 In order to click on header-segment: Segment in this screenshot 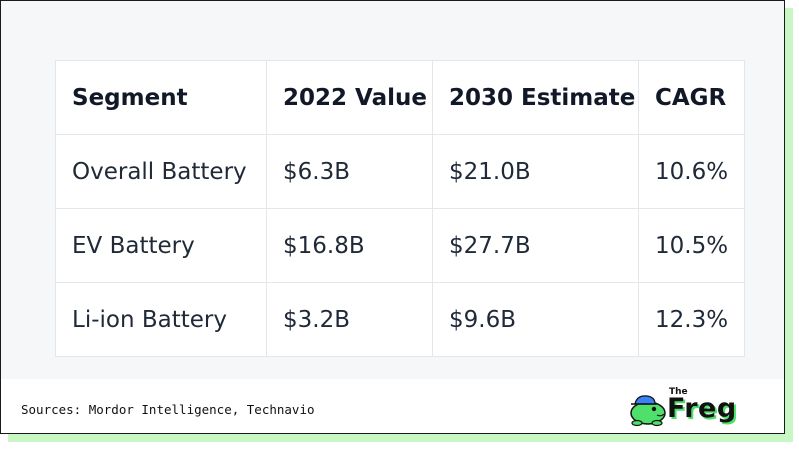, I will do `click(161, 97)`.